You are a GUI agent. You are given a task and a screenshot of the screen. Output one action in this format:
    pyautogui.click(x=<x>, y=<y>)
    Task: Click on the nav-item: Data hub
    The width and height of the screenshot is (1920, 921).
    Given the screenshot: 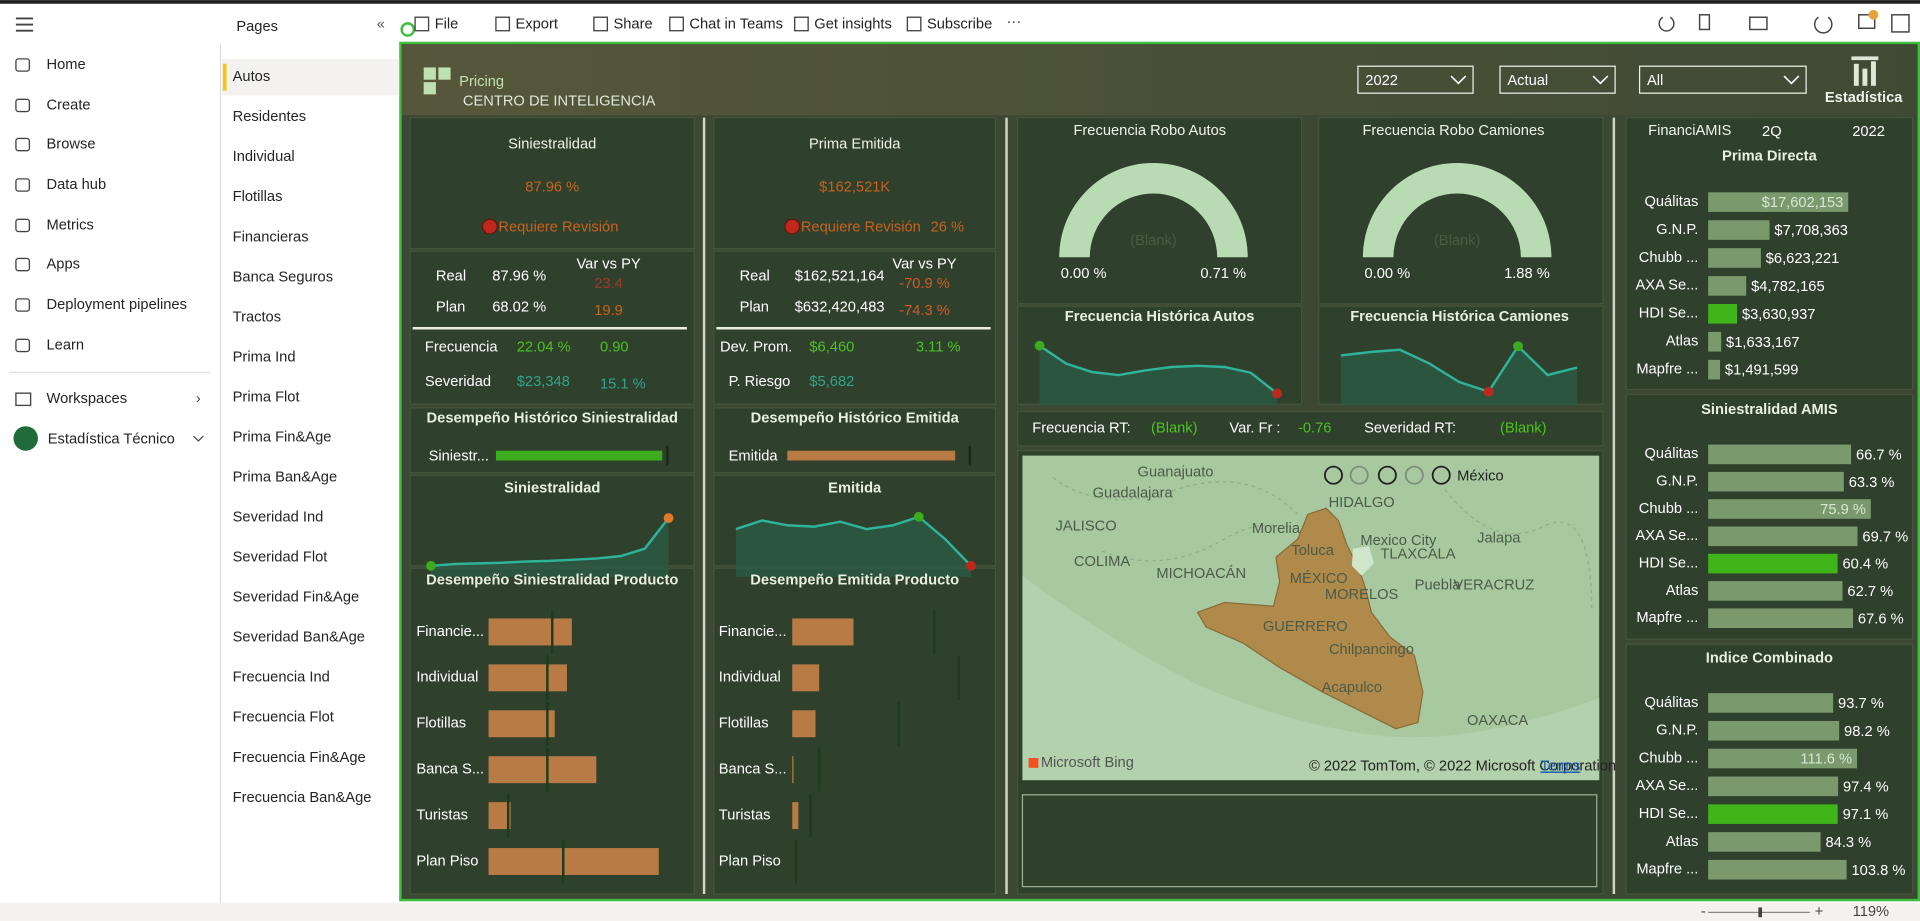 What is the action you would take?
    pyautogui.click(x=77, y=185)
    